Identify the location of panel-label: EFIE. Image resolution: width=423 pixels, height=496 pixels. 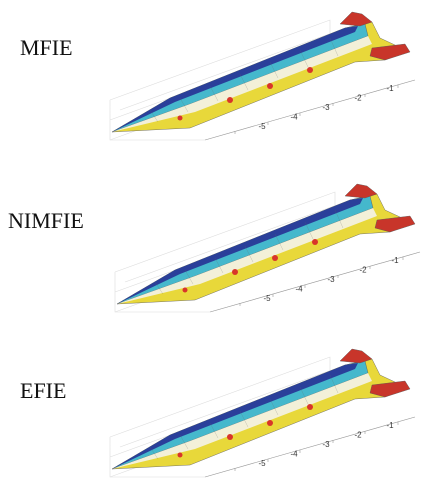
(43, 390).